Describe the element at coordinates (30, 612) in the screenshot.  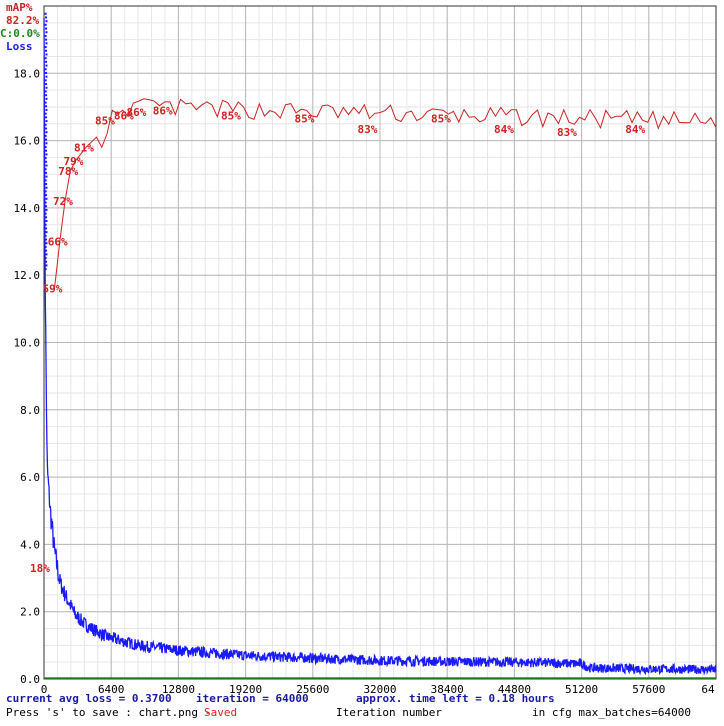
I see `y-tick-label: 2.0` at that location.